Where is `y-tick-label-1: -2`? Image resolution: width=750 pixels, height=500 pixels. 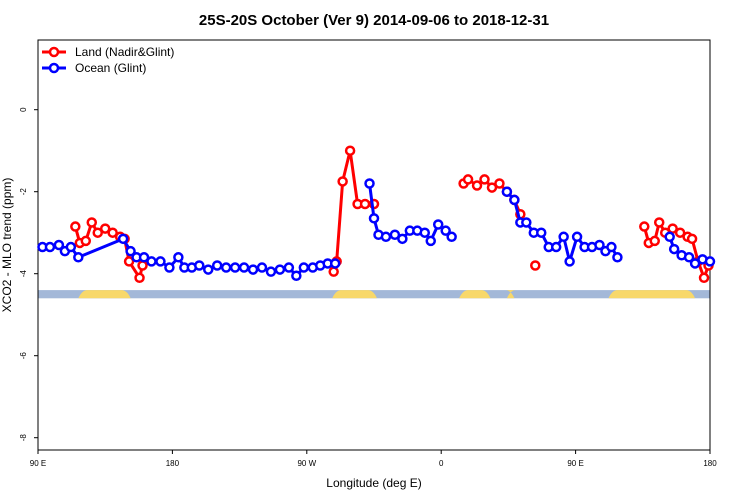 y-tick-label-1: -2 is located at coordinates (23, 192).